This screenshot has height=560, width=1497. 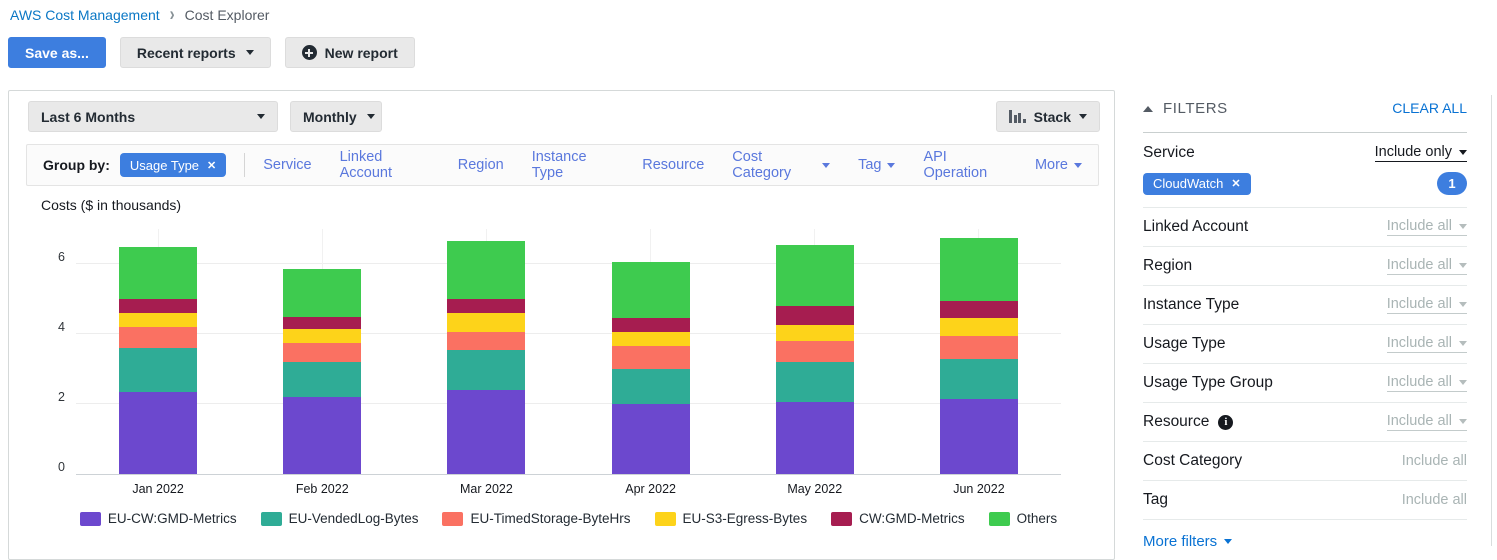 What do you see at coordinates (1305, 305) in the screenshot?
I see `filter-row-instance-type: Instance Type Include all` at bounding box center [1305, 305].